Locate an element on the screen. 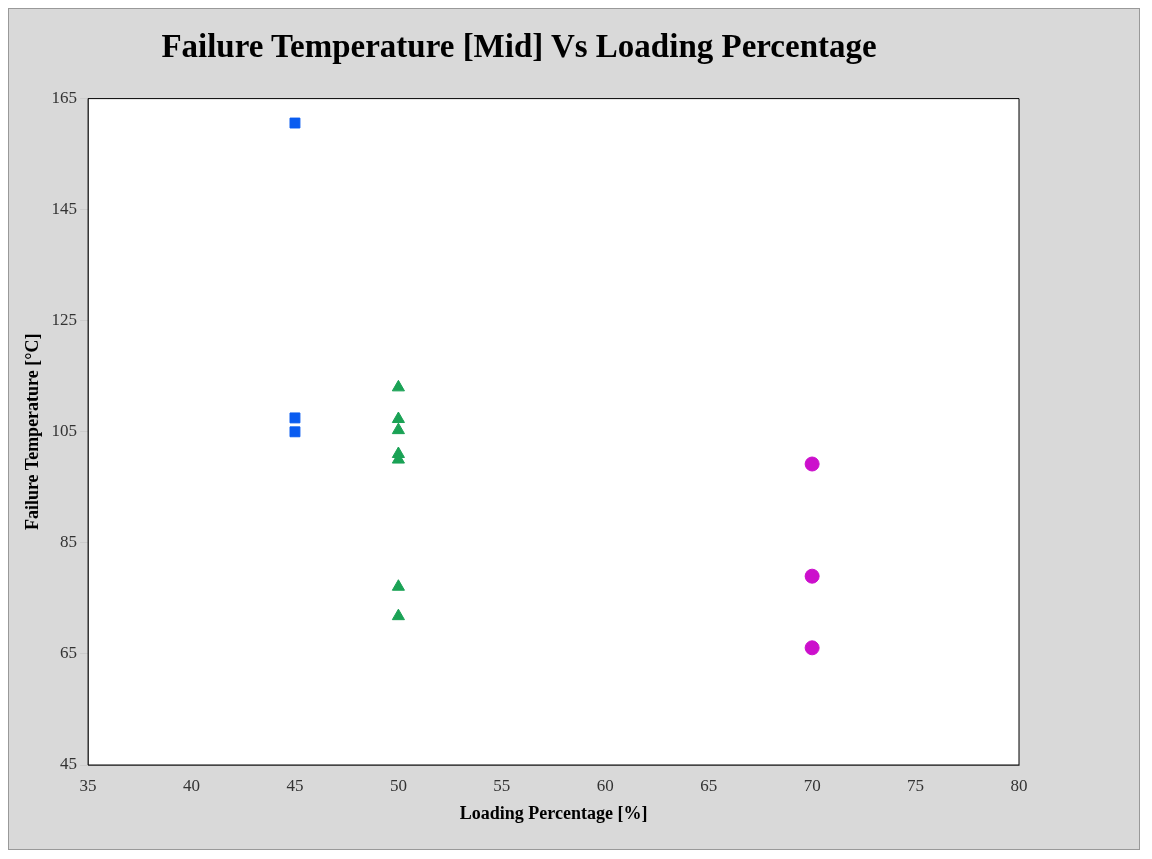  x-tick-label: 75 is located at coordinates (916, 785).